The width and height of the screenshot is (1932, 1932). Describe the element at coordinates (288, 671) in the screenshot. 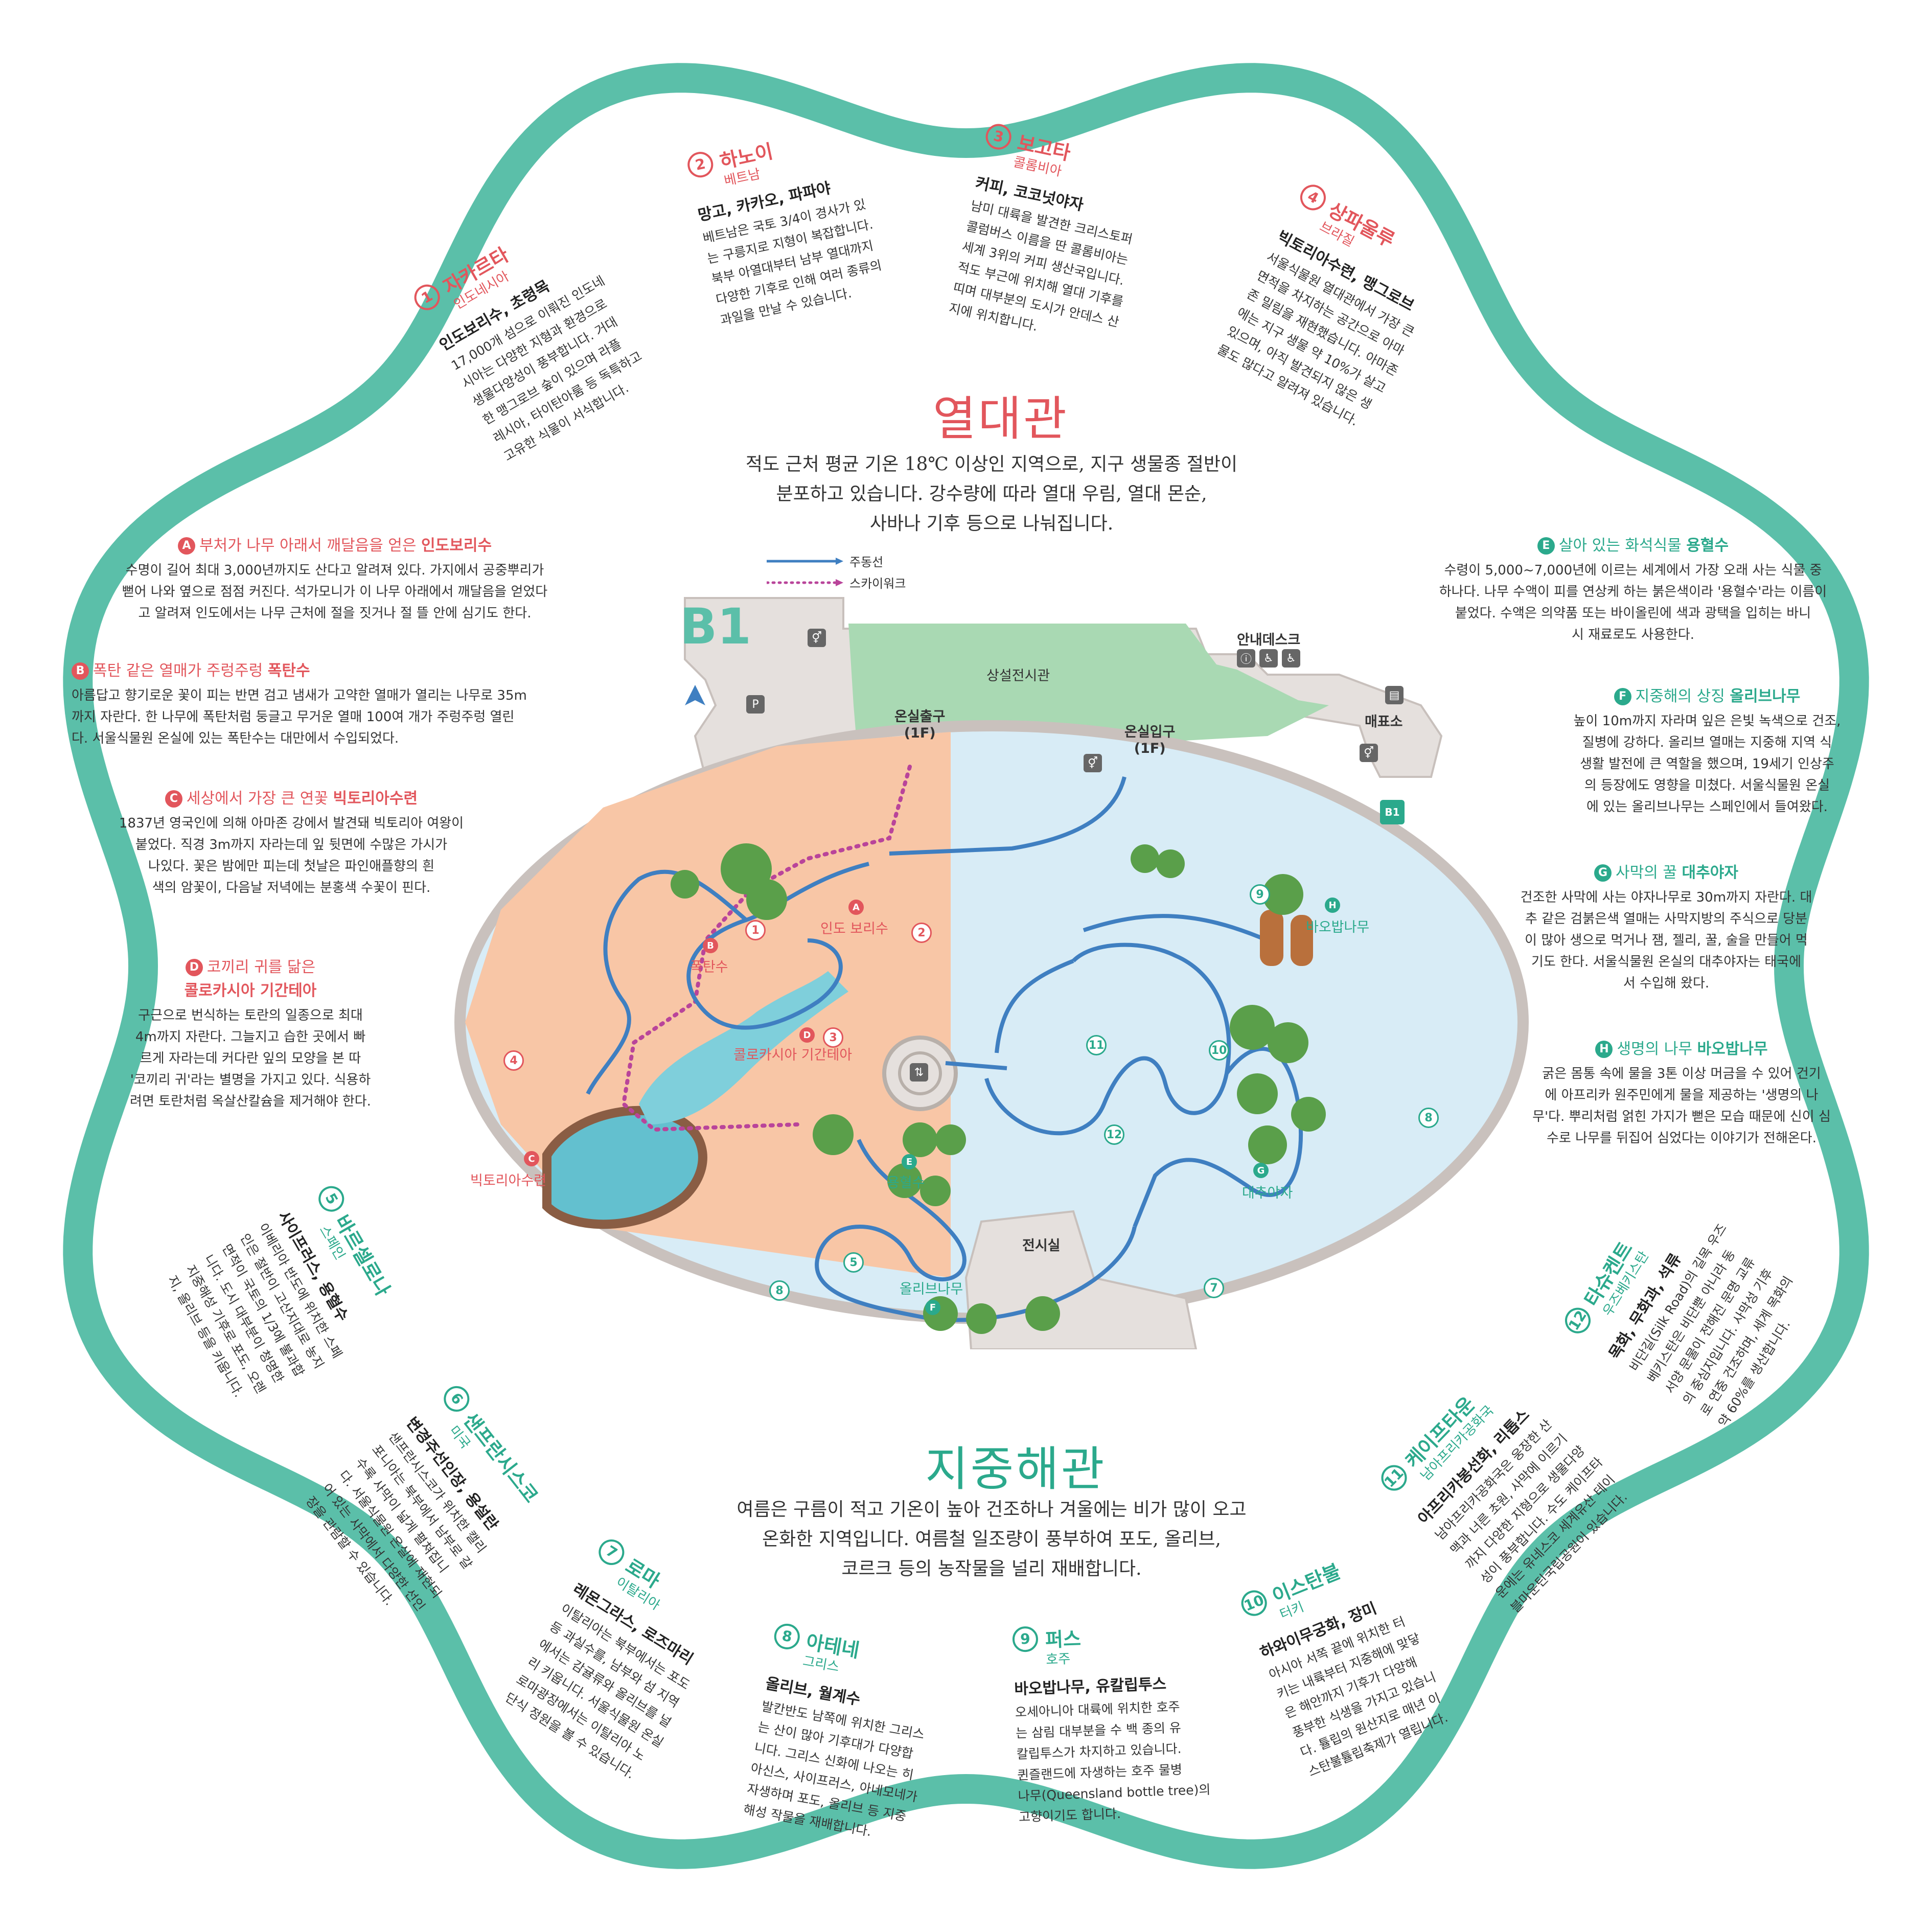

I see `plant-name: 폭탄수` at that location.